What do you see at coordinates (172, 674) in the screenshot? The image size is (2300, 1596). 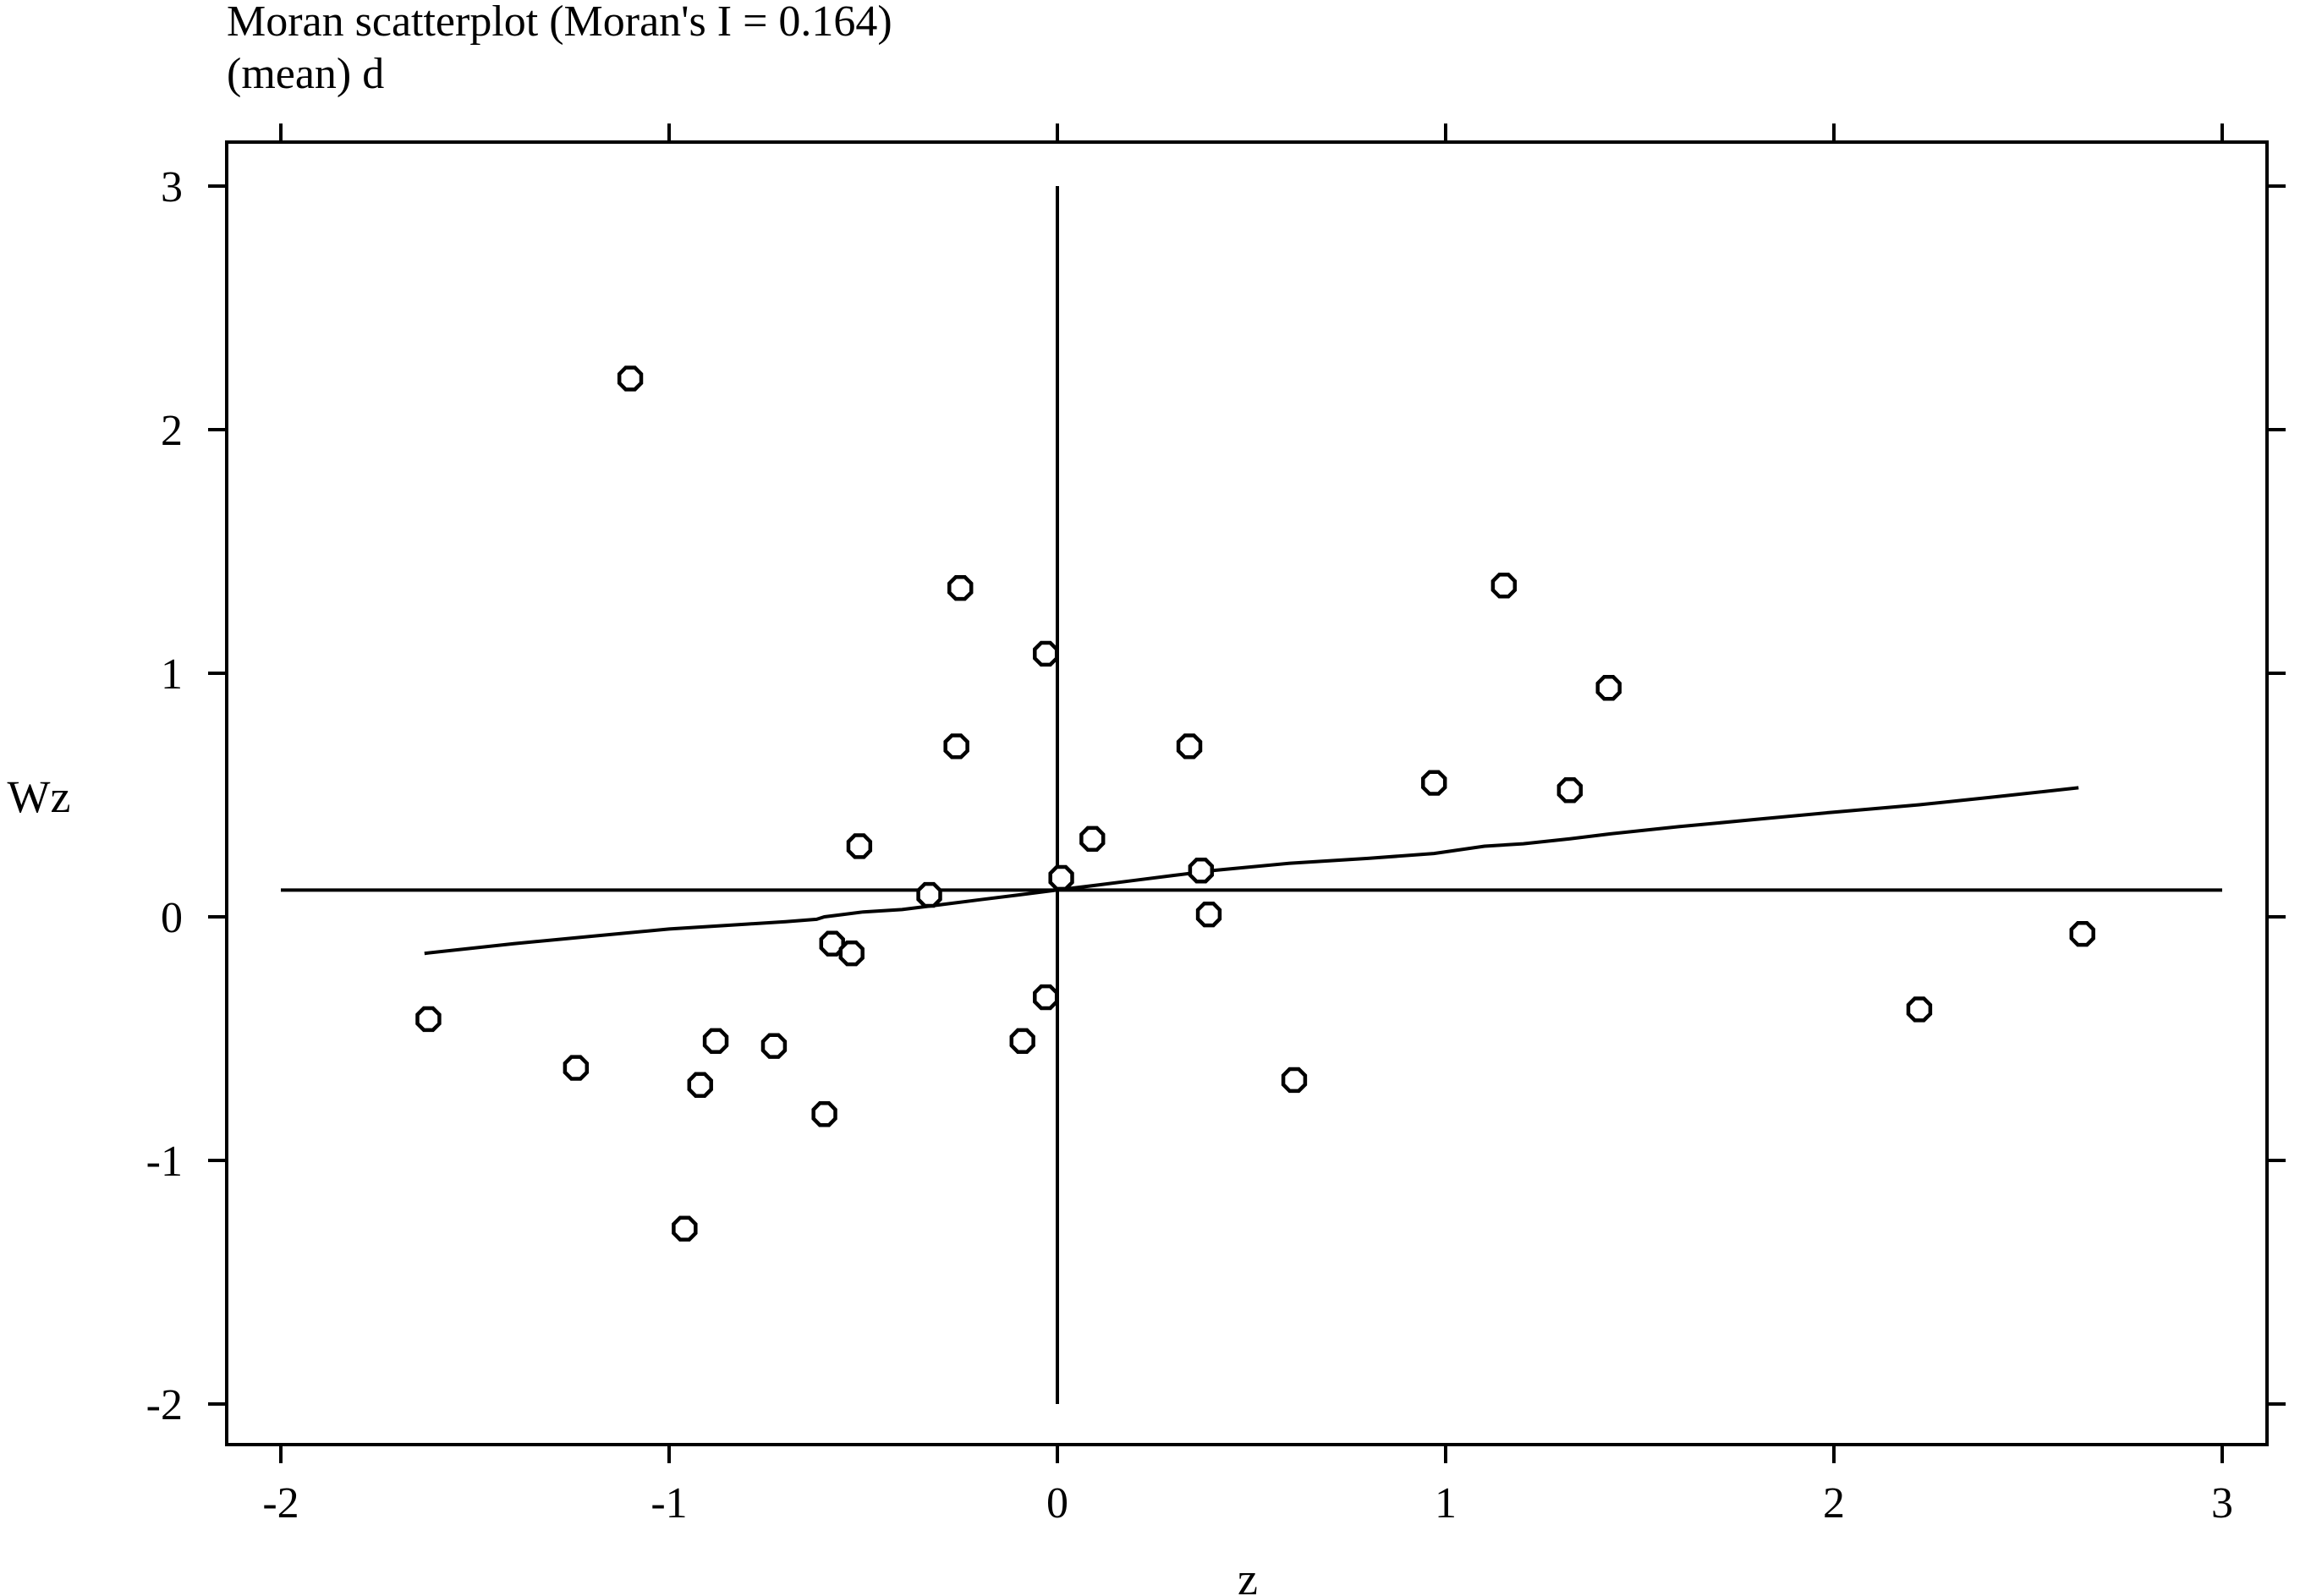 I see `y-tick-label: 1` at bounding box center [172, 674].